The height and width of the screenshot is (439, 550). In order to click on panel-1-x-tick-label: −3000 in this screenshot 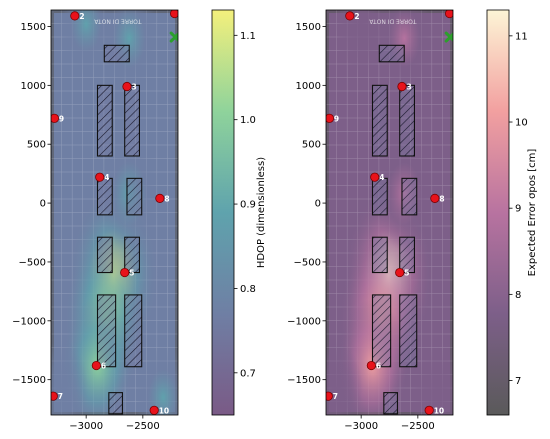, I will do `click(86, 426)`.